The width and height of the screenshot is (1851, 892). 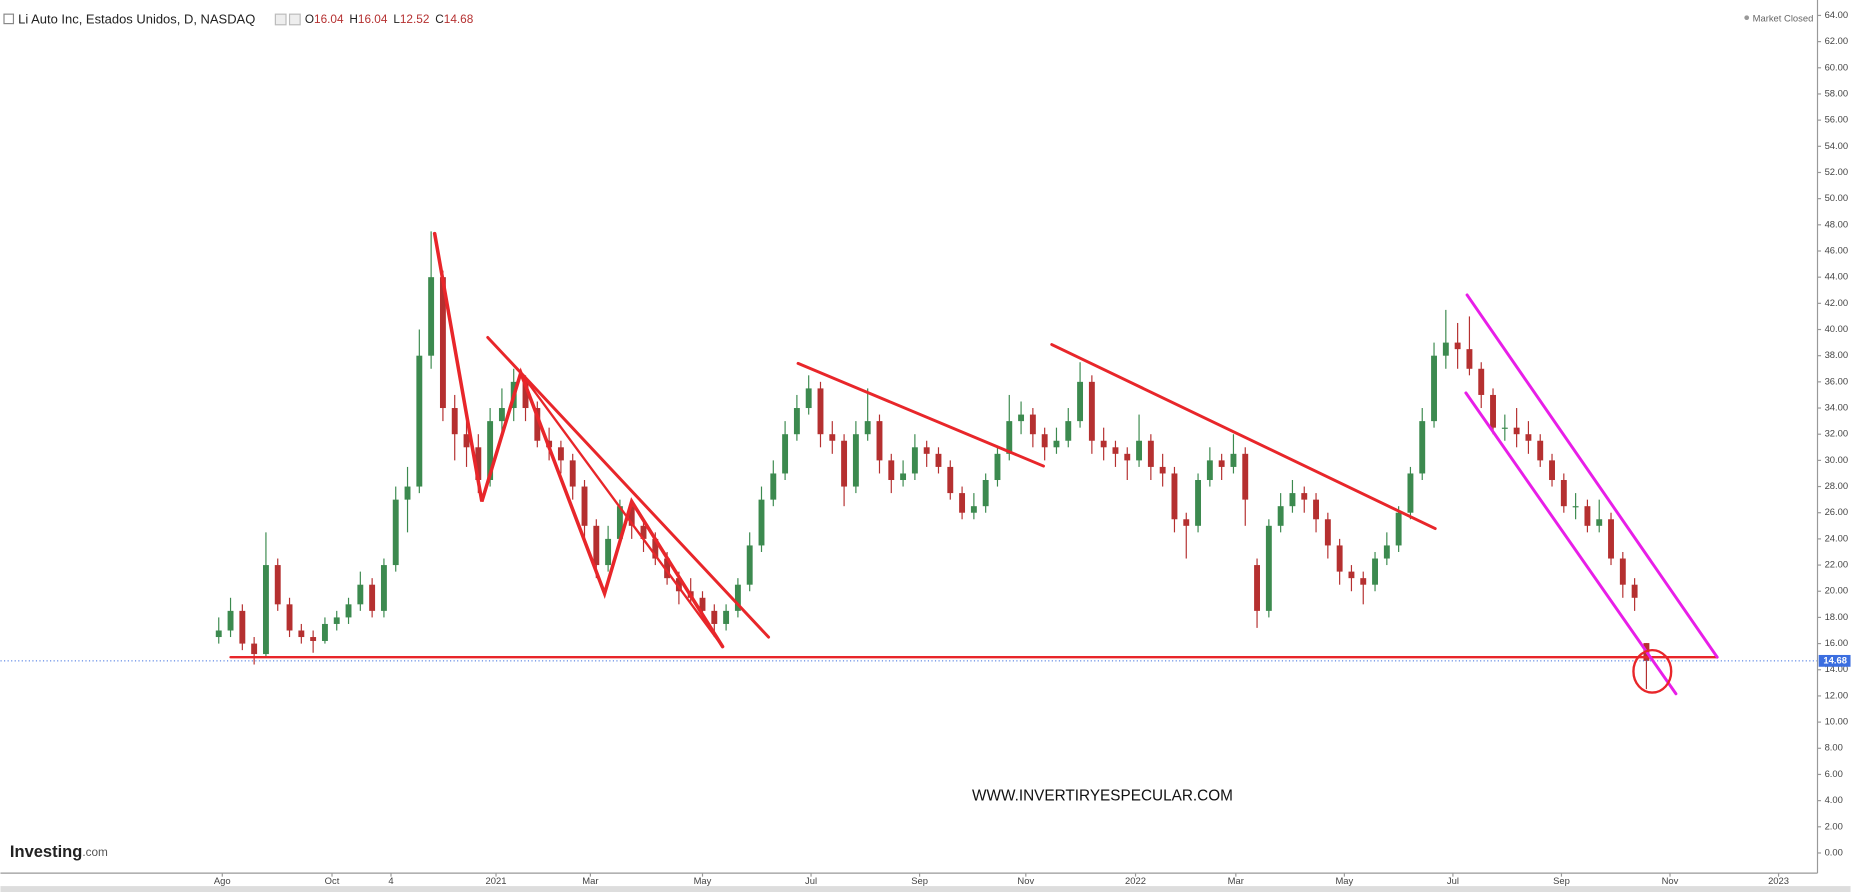 What do you see at coordinates (1837, 721) in the screenshot?
I see `y-tick-label: 10.00` at bounding box center [1837, 721].